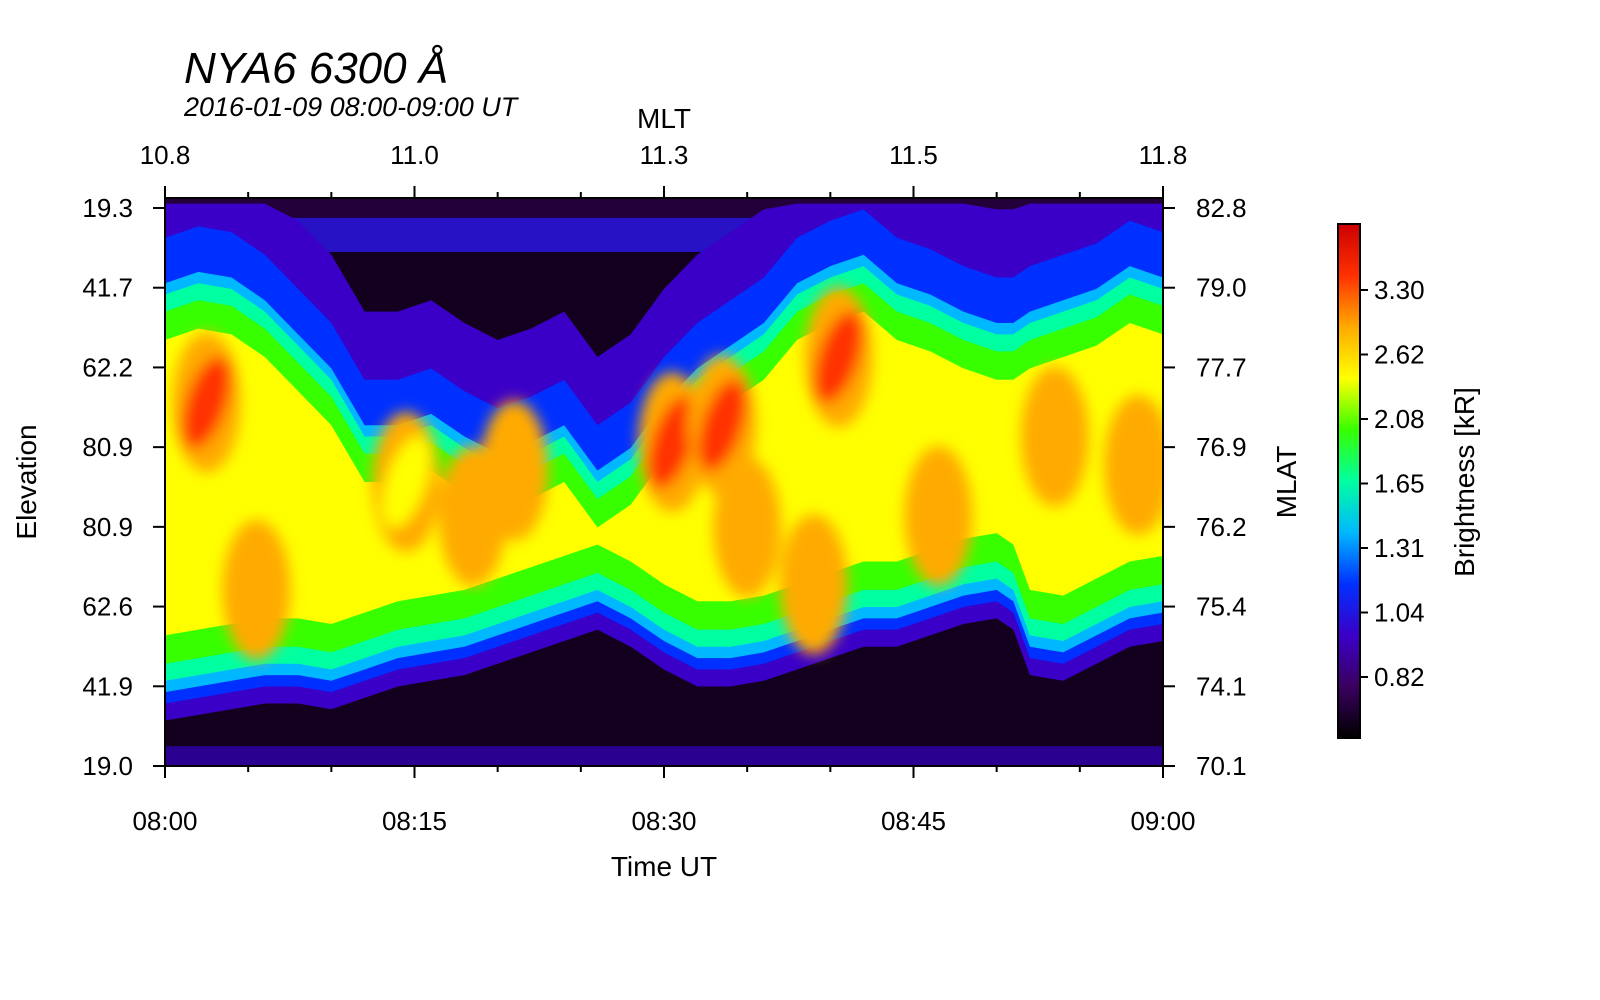 The width and height of the screenshot is (1600, 1000). Describe the element at coordinates (1349, 481) in the screenshot. I see `colorbar` at that location.